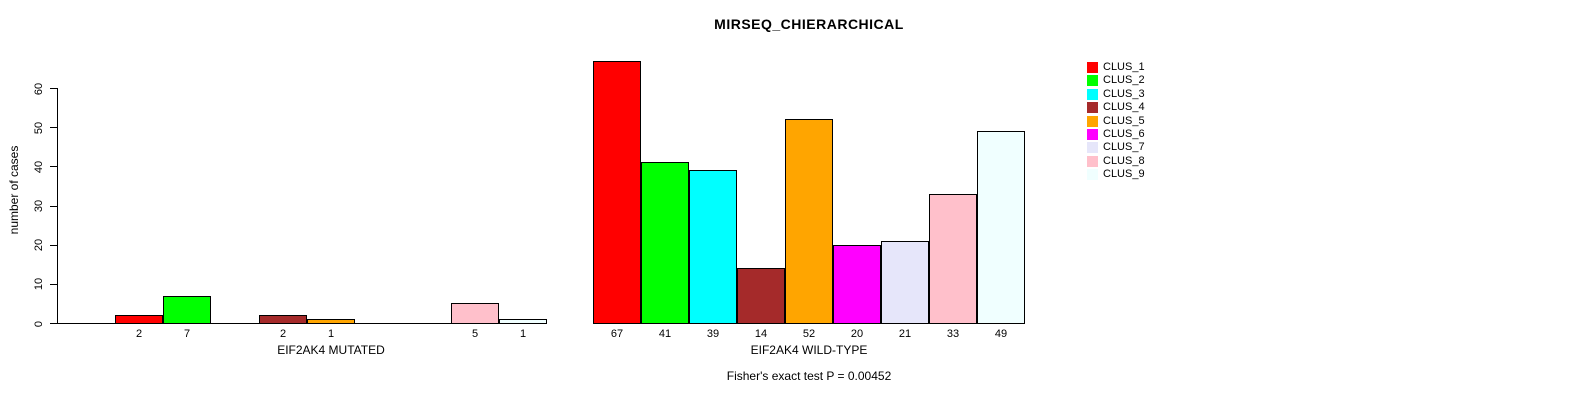 The height and width of the screenshot is (400, 1590). I want to click on y-axis-tick-label: 10, so click(39, 284).